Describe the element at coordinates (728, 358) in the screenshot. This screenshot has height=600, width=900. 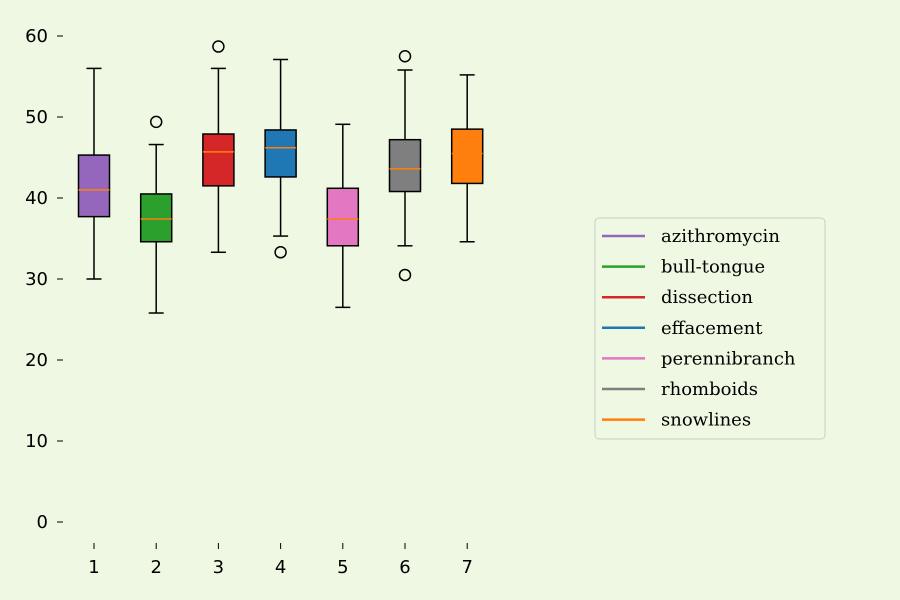
I see `legend-label: perennibranch` at that location.